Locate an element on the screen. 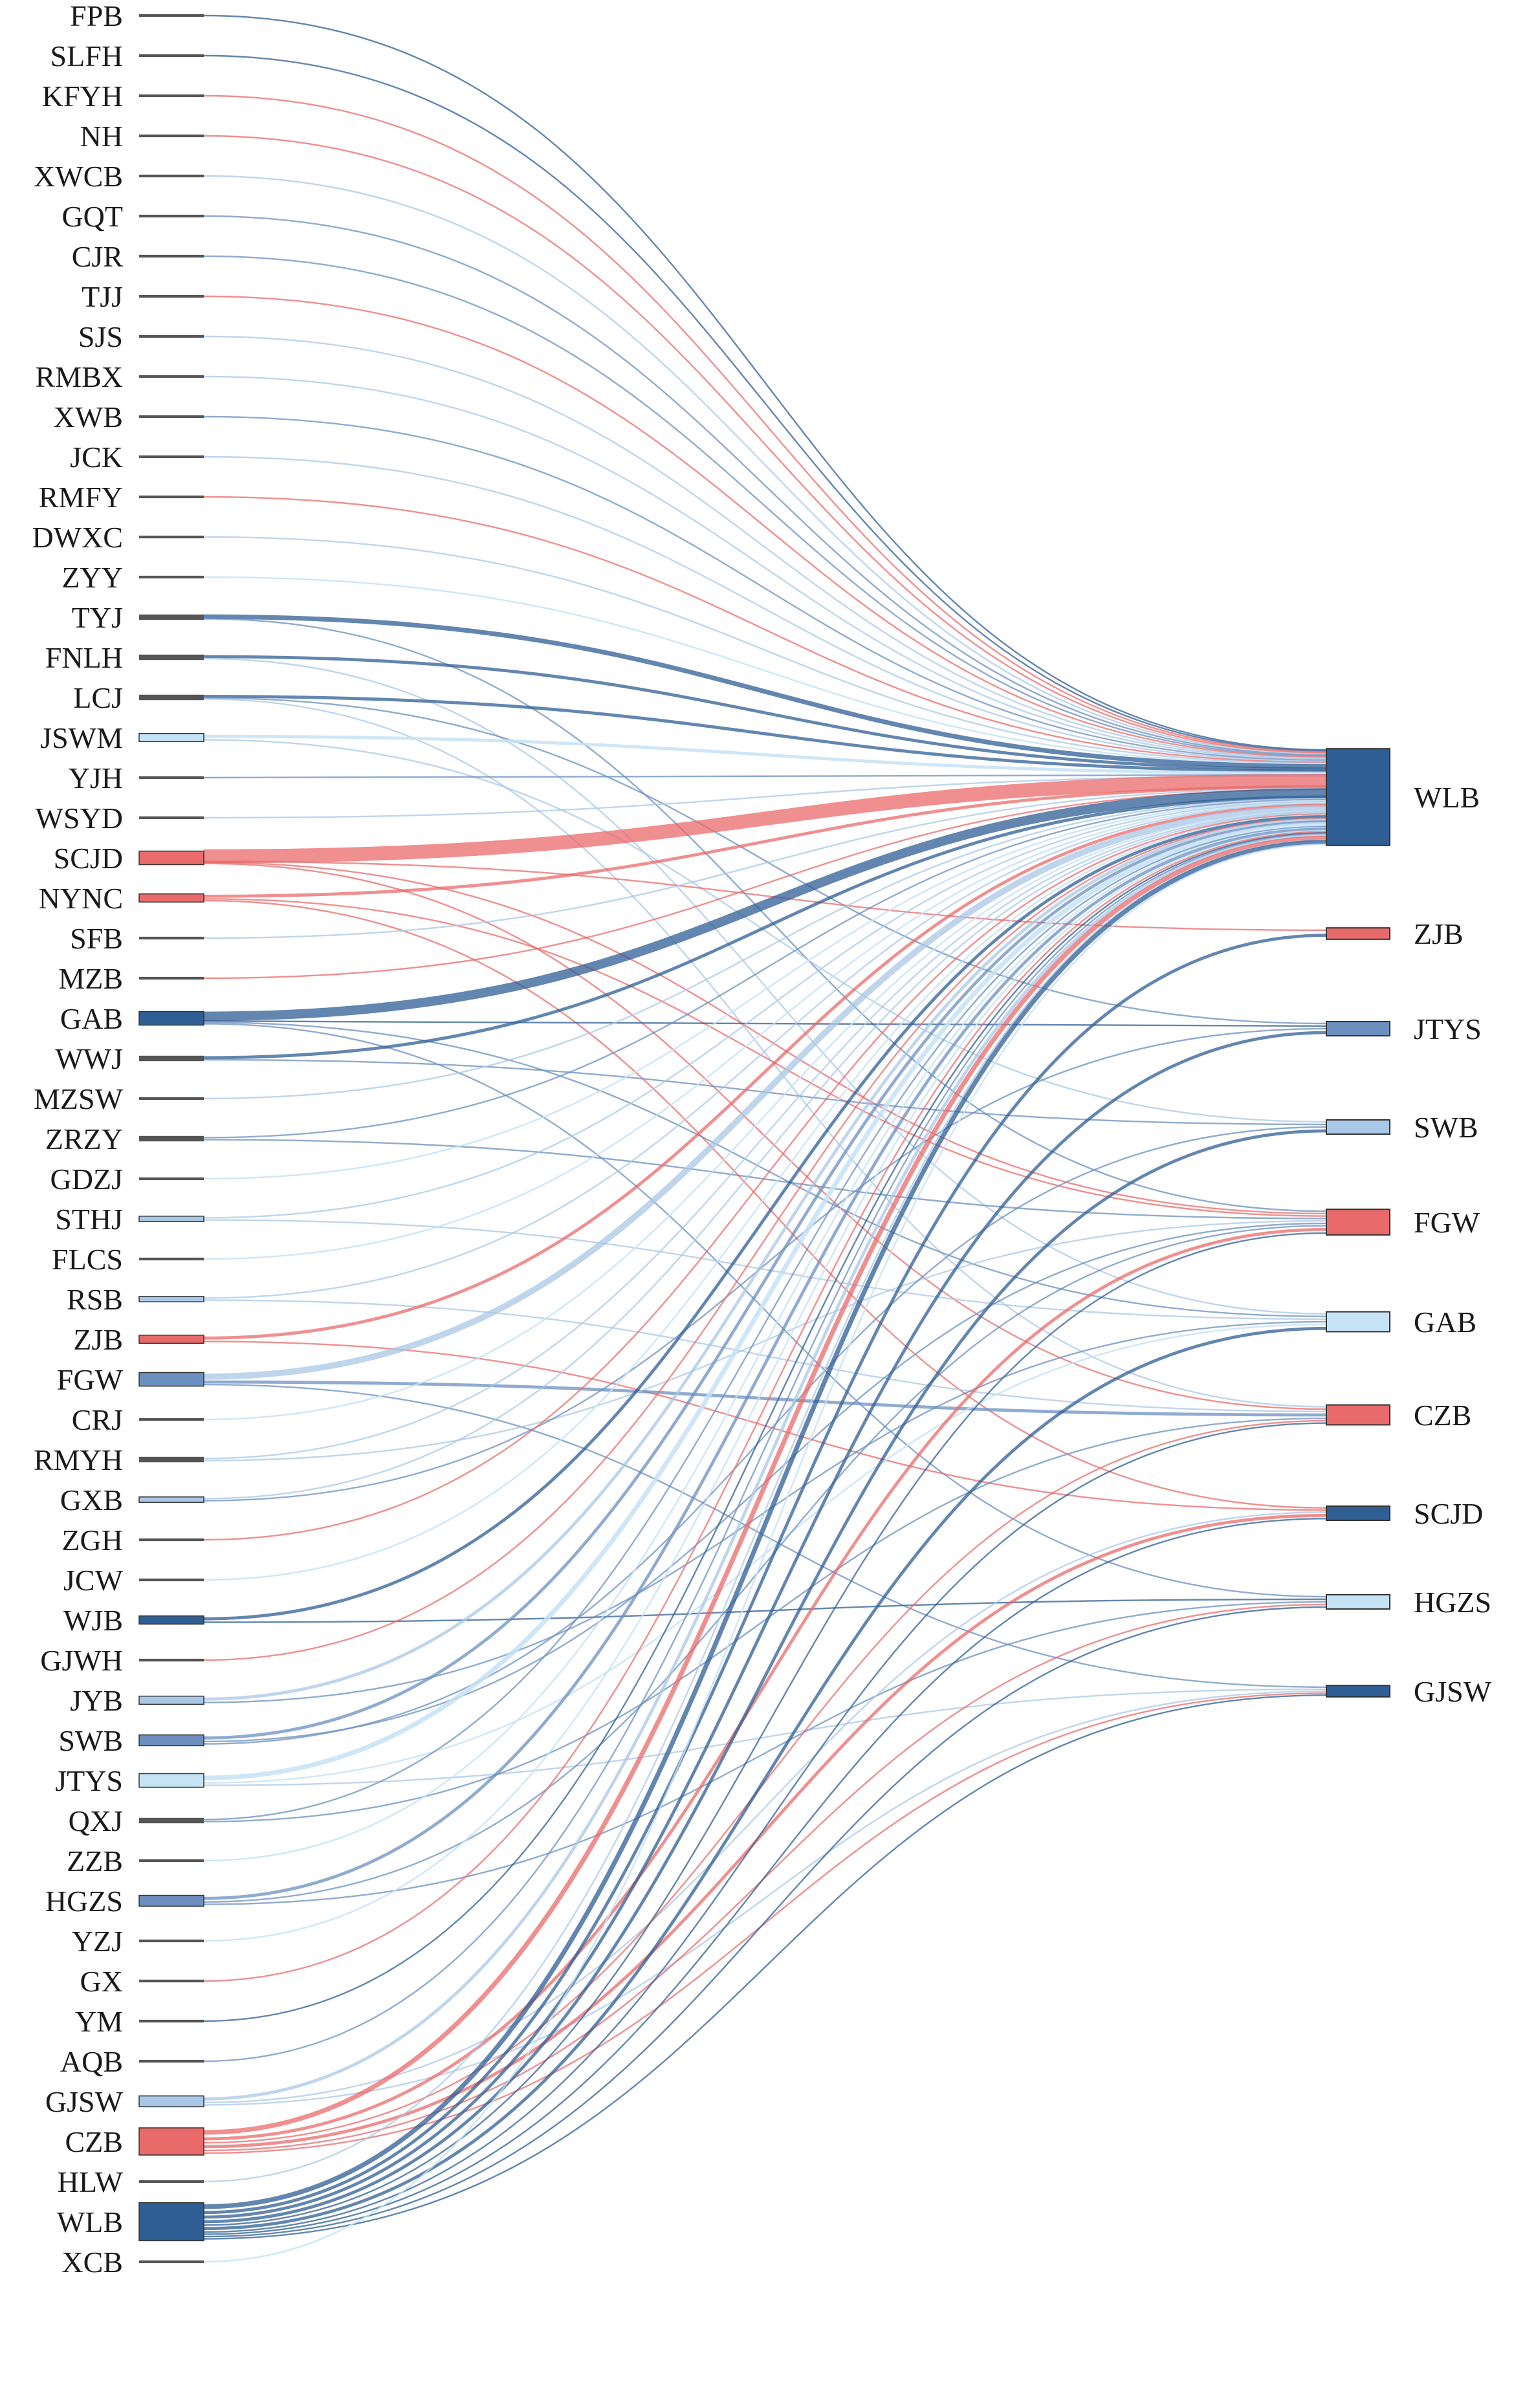 The width and height of the screenshot is (1525, 2408). flow-zrzy-to-wlb is located at coordinates (765, 969).